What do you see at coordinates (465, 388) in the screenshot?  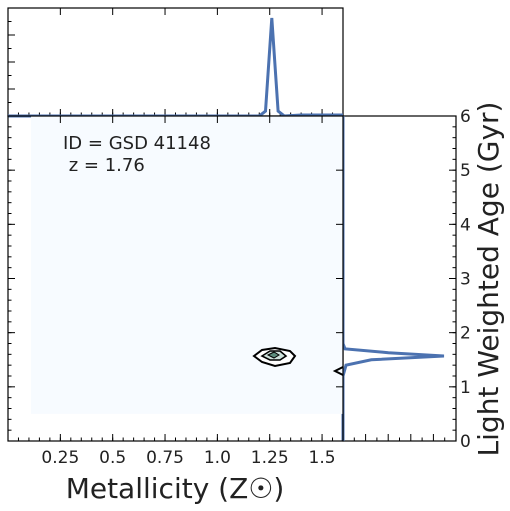 I see `y-tick-label: 1` at bounding box center [465, 388].